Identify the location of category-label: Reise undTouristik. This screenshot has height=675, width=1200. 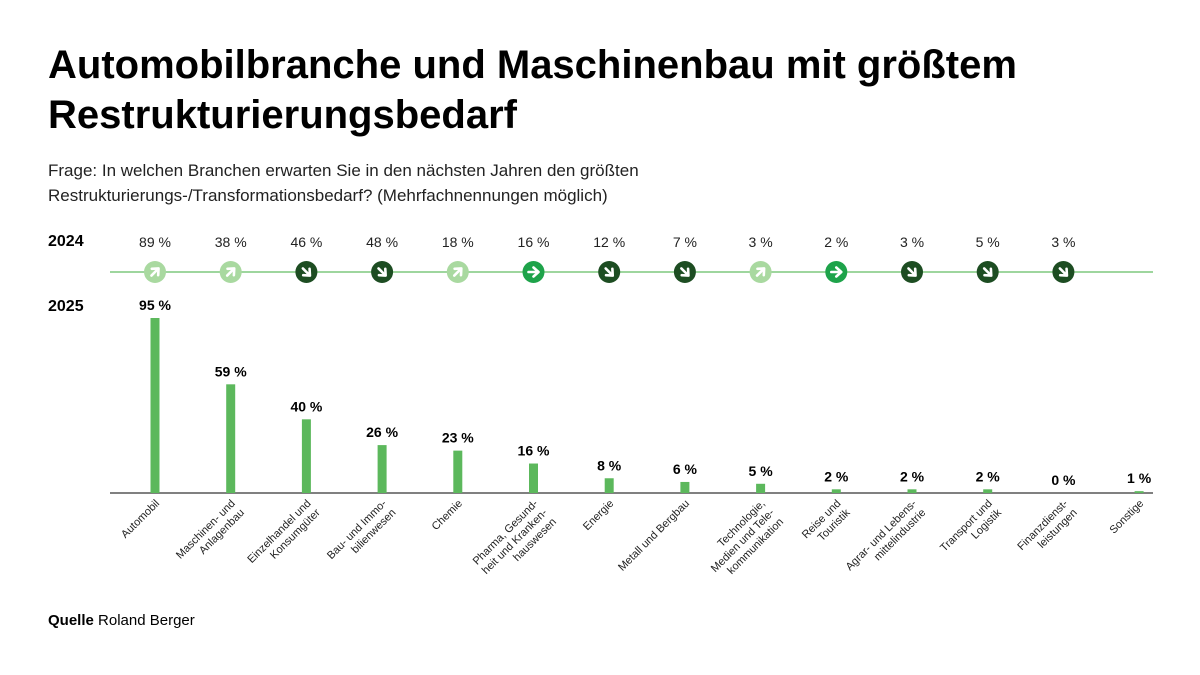
(826, 523).